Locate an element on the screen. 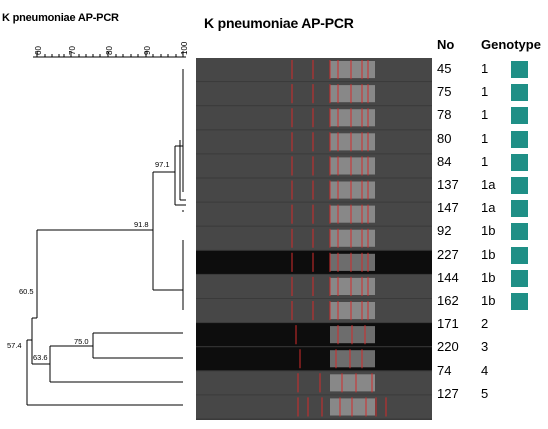 The width and height of the screenshot is (548, 429). sample-number: 74 is located at coordinates (444, 370).